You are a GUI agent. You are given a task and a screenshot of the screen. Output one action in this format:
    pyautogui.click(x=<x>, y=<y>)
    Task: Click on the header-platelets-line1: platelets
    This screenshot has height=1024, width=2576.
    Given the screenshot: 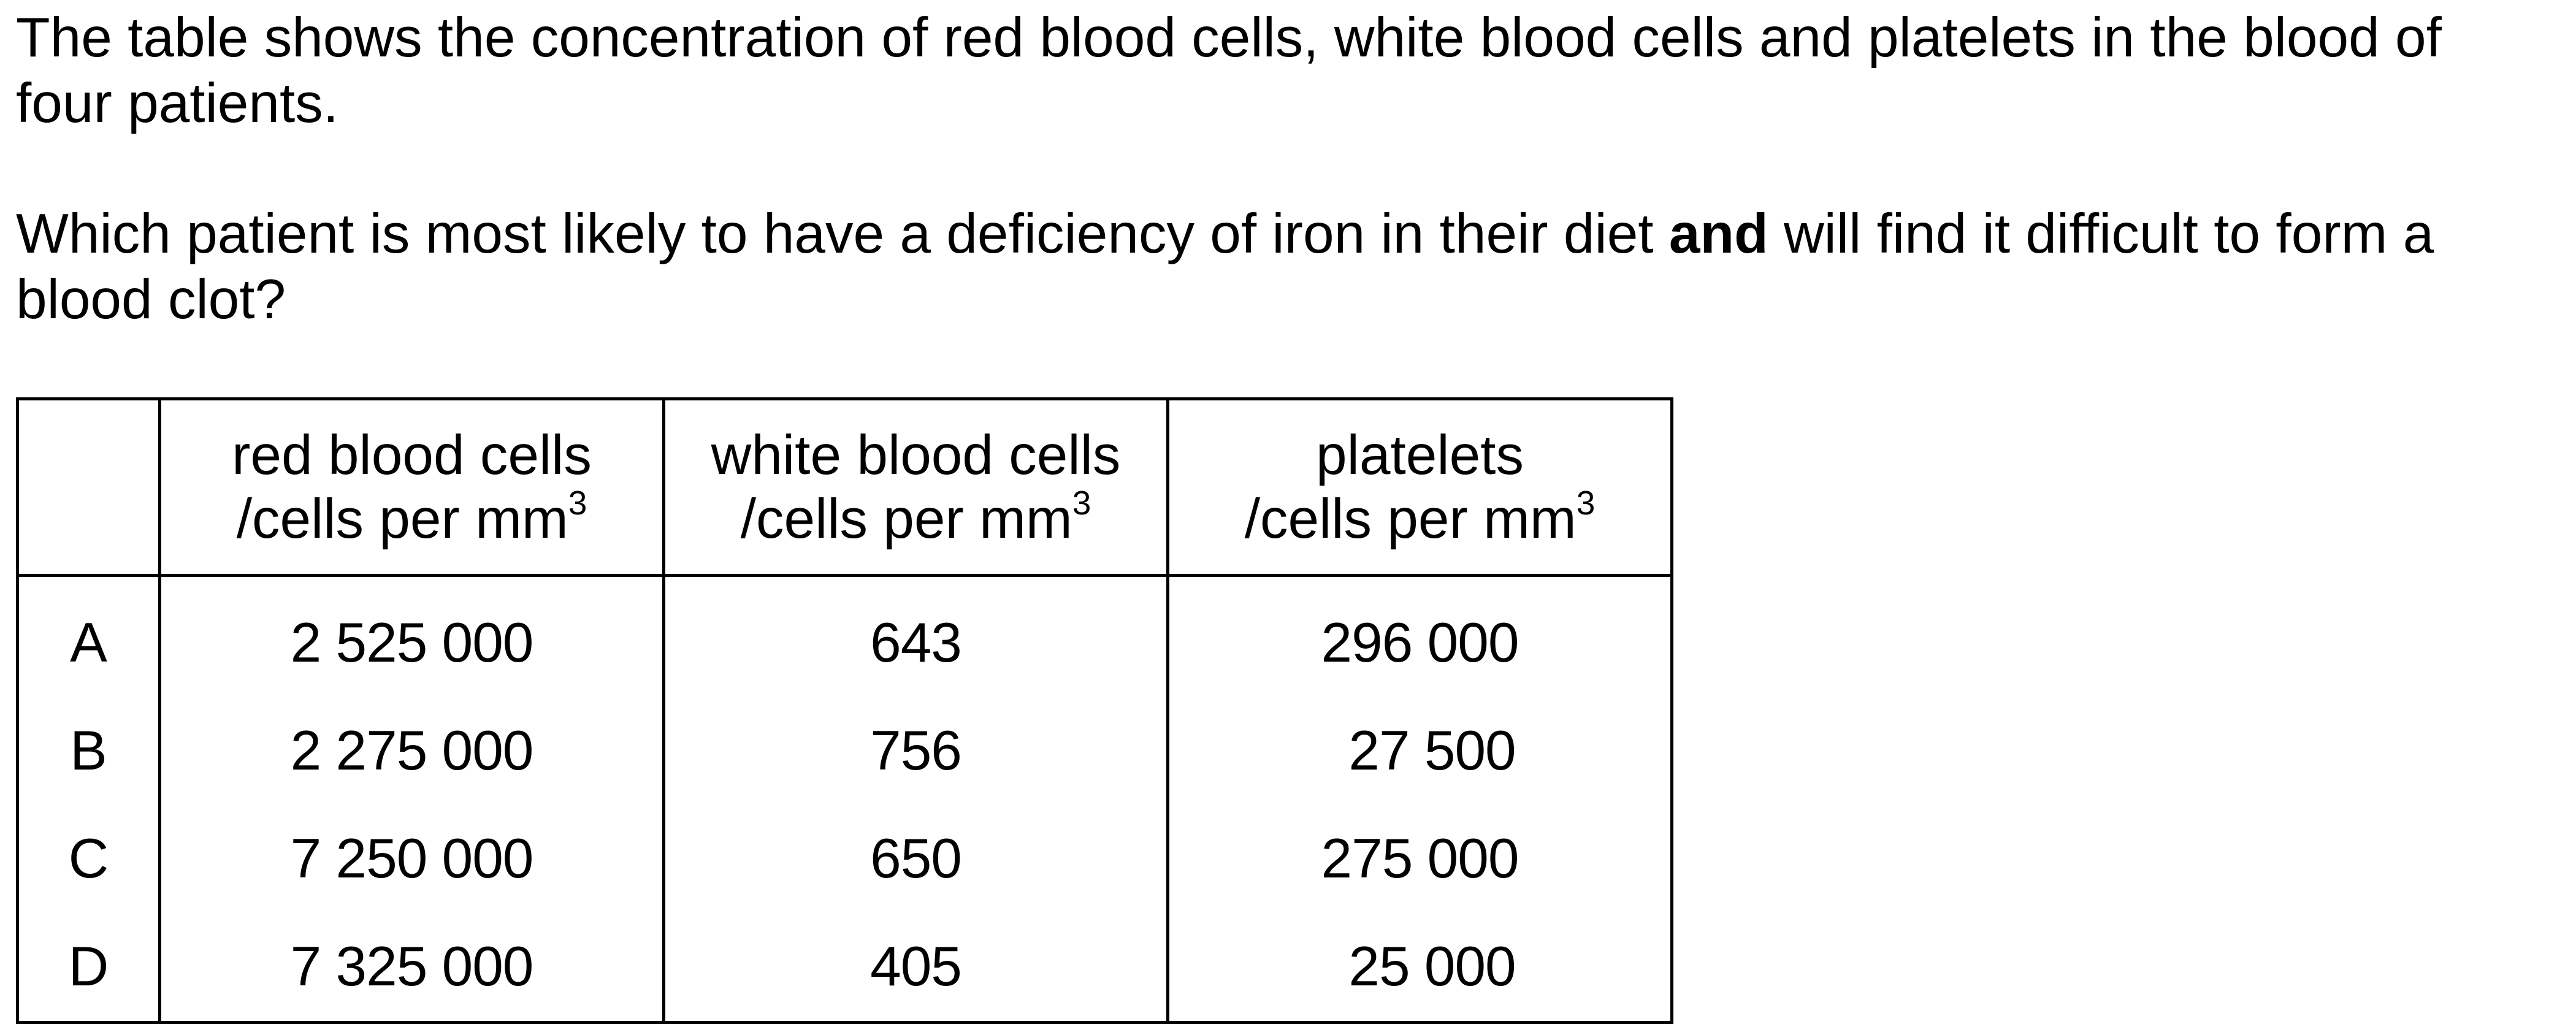 What is the action you would take?
    pyautogui.click(x=1420, y=455)
    